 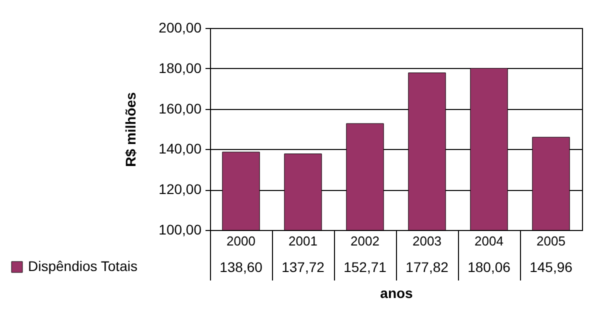 What do you see at coordinates (241, 241) in the screenshot?
I see `x-tick-label: 2000` at bounding box center [241, 241].